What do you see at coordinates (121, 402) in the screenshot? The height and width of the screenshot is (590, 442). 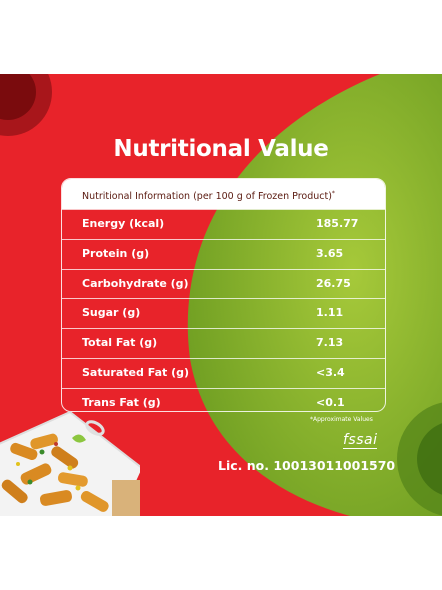 I see `row-label: Trans Fat (g)` at bounding box center [121, 402].